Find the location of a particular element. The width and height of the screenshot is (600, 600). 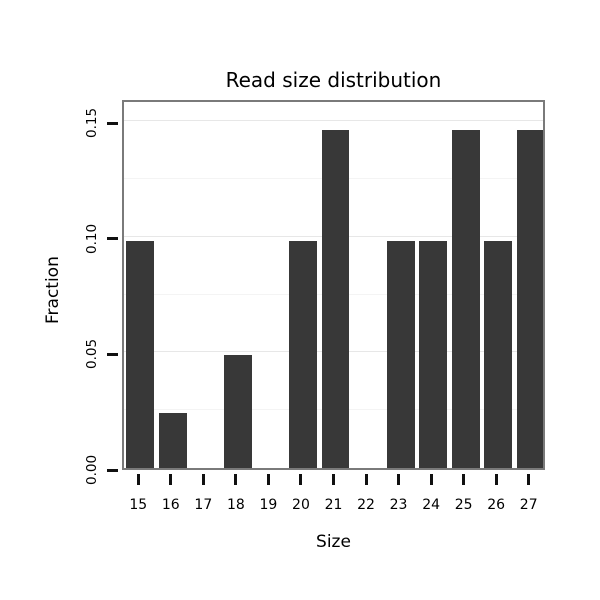

x-tick-label: 24 is located at coordinates (431, 505).